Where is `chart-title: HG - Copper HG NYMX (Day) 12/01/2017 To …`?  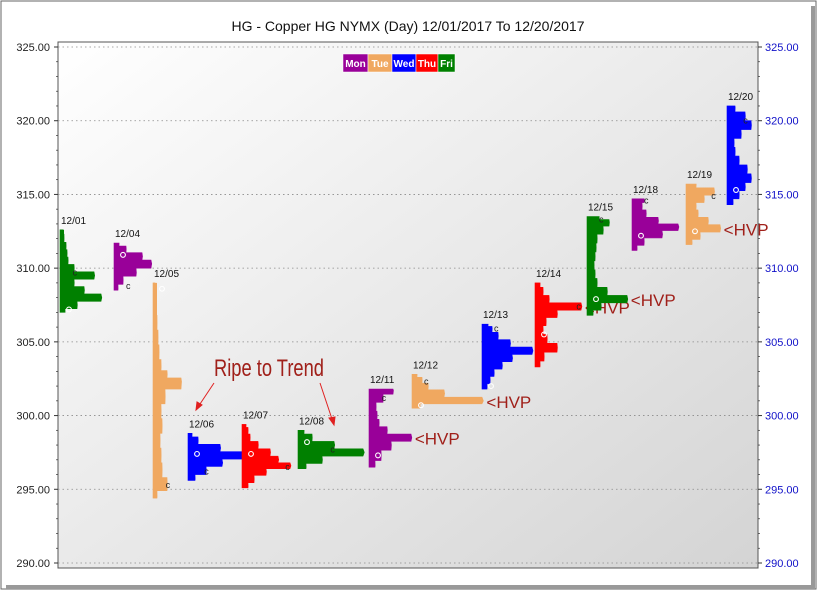
chart-title: HG - Copper HG NYMX (Day) 12/01/2017 To … is located at coordinates (407, 26).